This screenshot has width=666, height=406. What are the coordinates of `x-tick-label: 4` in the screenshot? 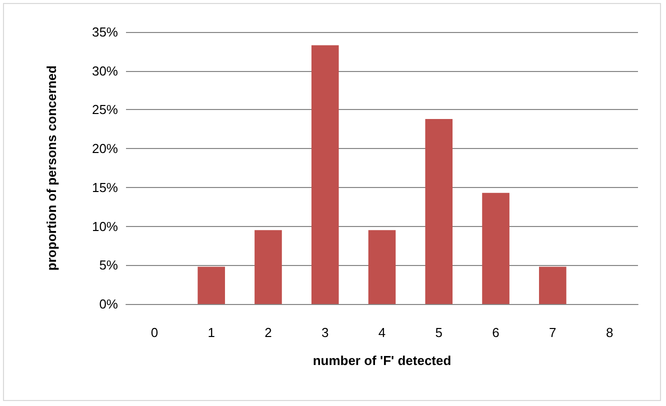 It's located at (382, 332).